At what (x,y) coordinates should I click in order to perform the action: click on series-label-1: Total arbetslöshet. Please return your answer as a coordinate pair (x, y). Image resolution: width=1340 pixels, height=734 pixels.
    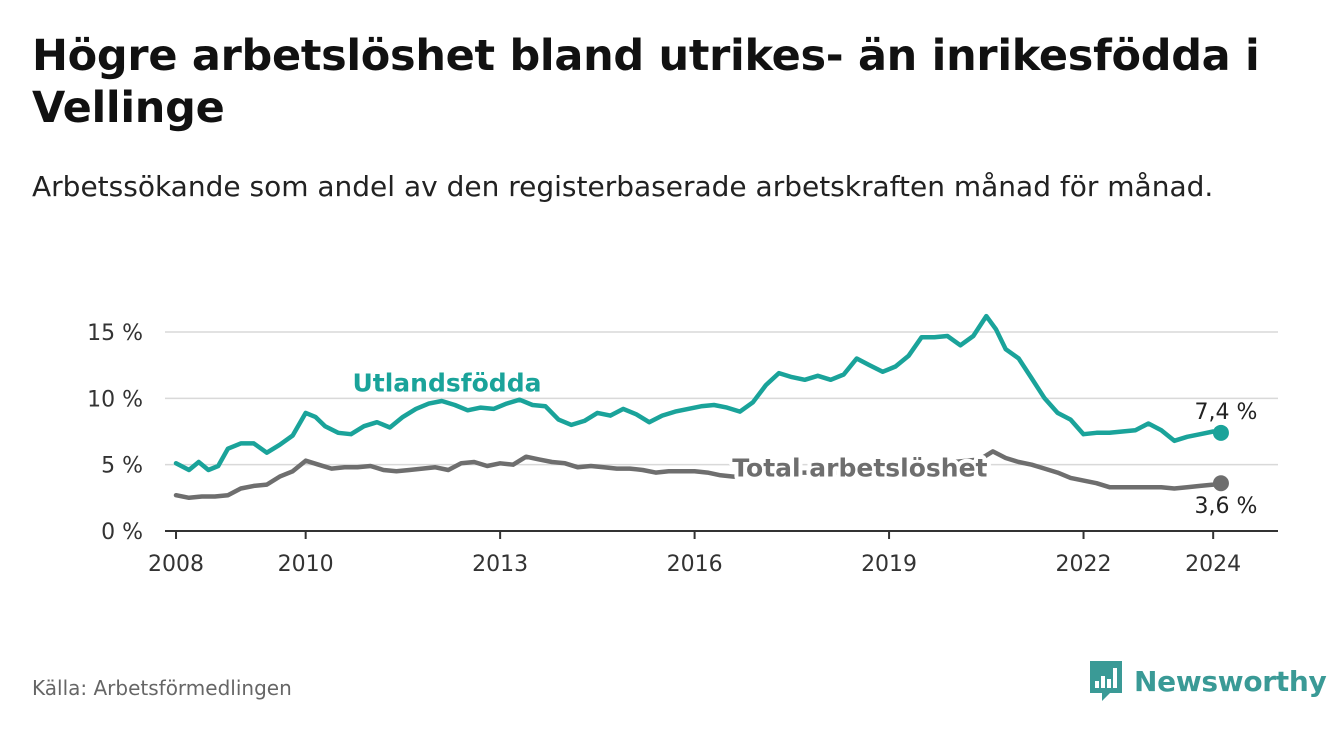
    Looking at the image, I should click on (859, 468).